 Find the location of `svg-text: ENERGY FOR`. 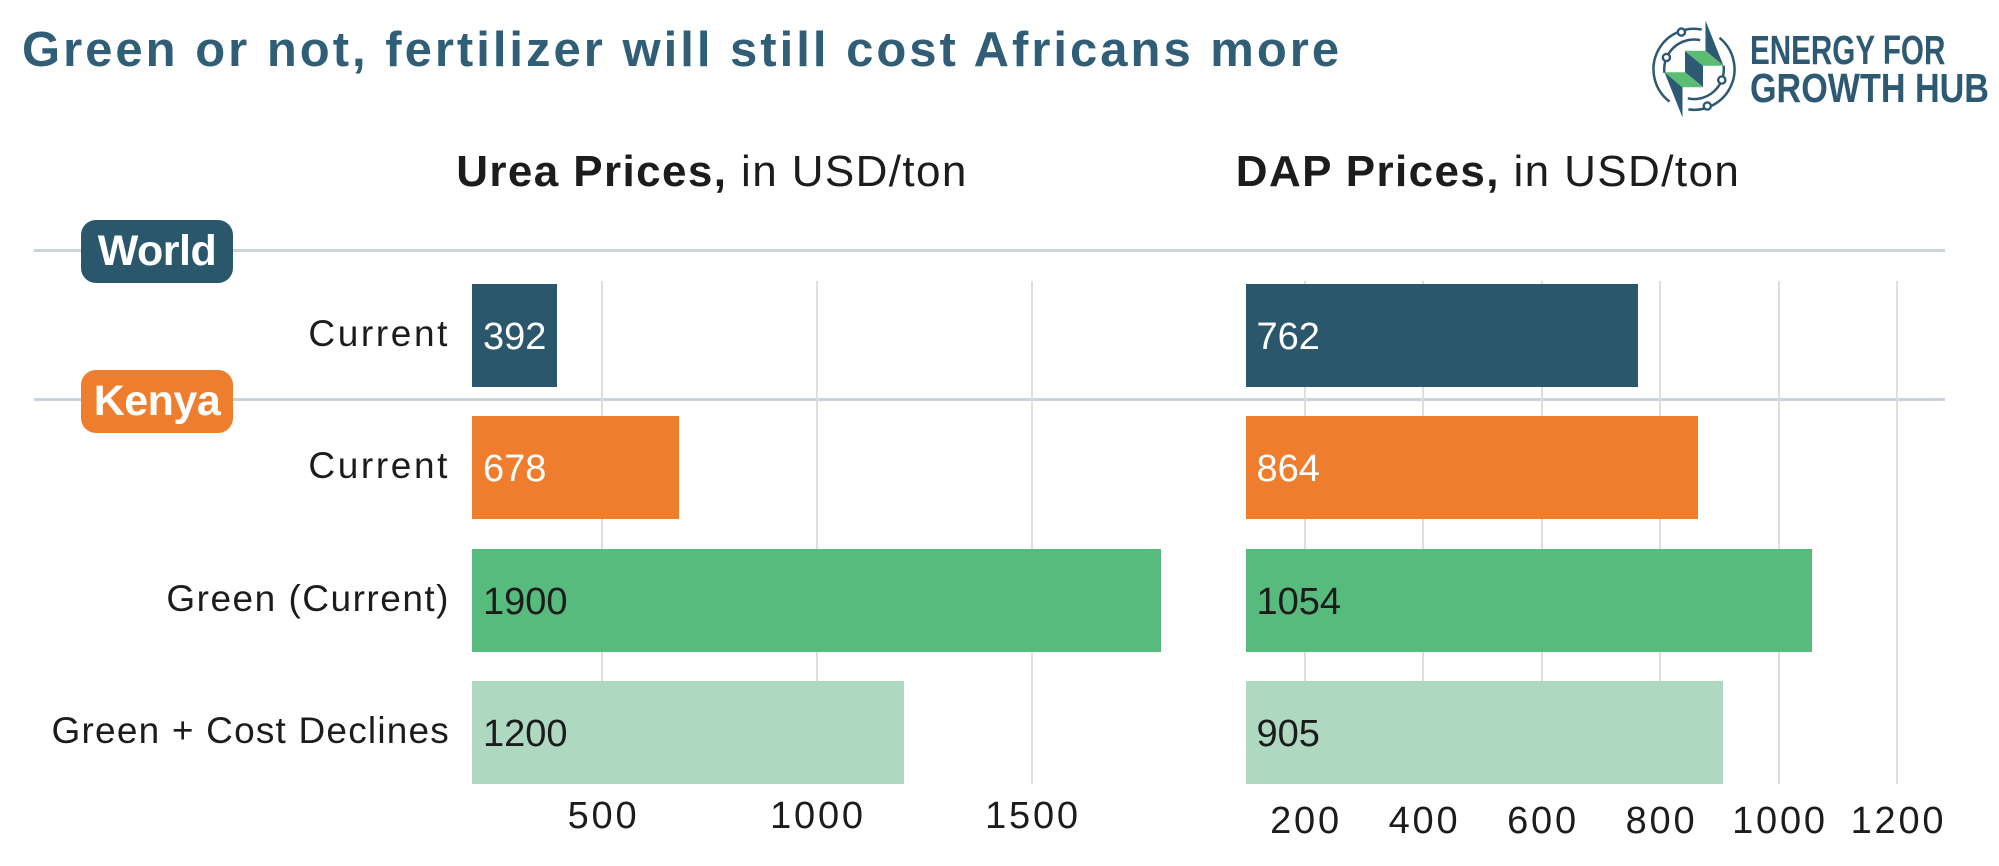

svg-text: ENERGY FOR is located at coordinates (1848, 50).